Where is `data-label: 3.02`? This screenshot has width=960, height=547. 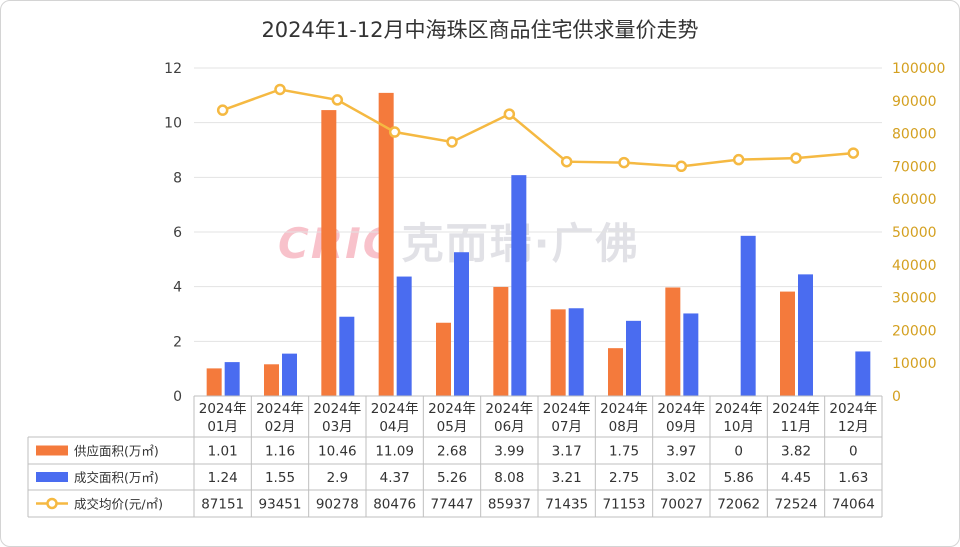 data-label: 3.02 is located at coordinates (681, 478).